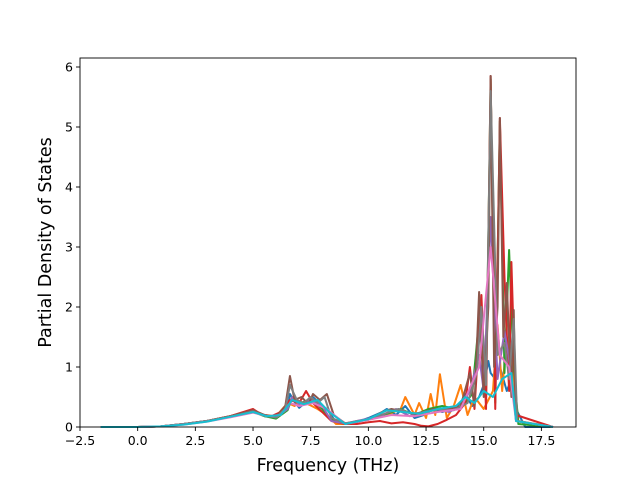  I want to click on x-tick-label: 12.5, so click(426, 440).